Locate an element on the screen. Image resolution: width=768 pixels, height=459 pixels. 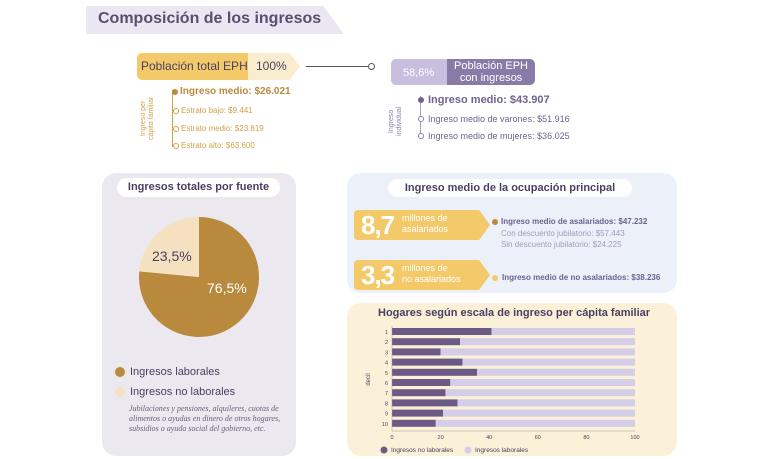
individual-axis-line2: individual is located at coordinates (399, 121).